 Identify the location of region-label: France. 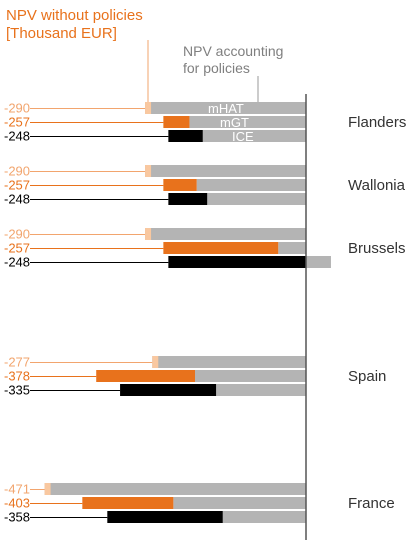
(371, 503).